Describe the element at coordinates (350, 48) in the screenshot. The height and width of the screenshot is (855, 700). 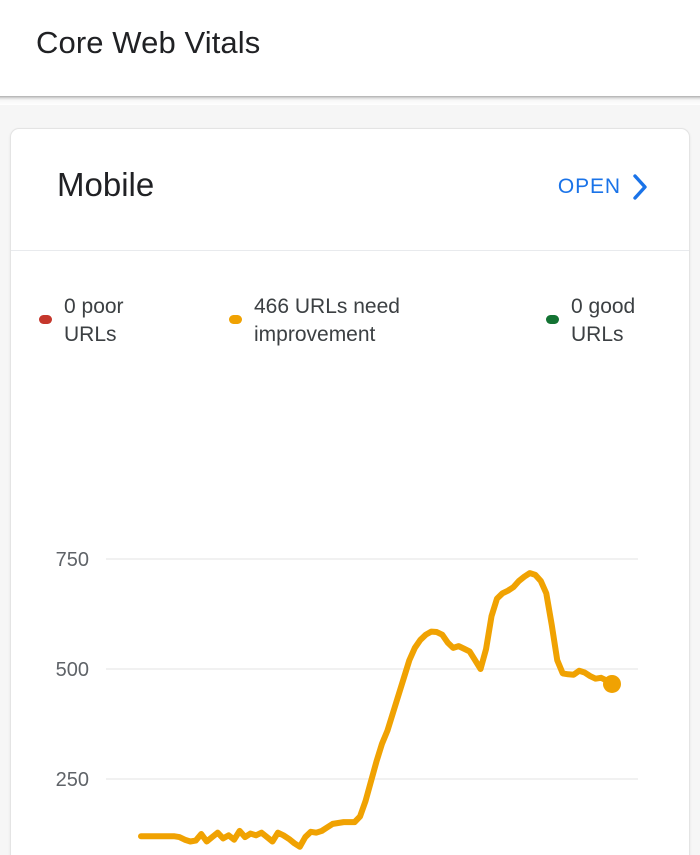
I see `app-bar: Core Web Vitals` at that location.